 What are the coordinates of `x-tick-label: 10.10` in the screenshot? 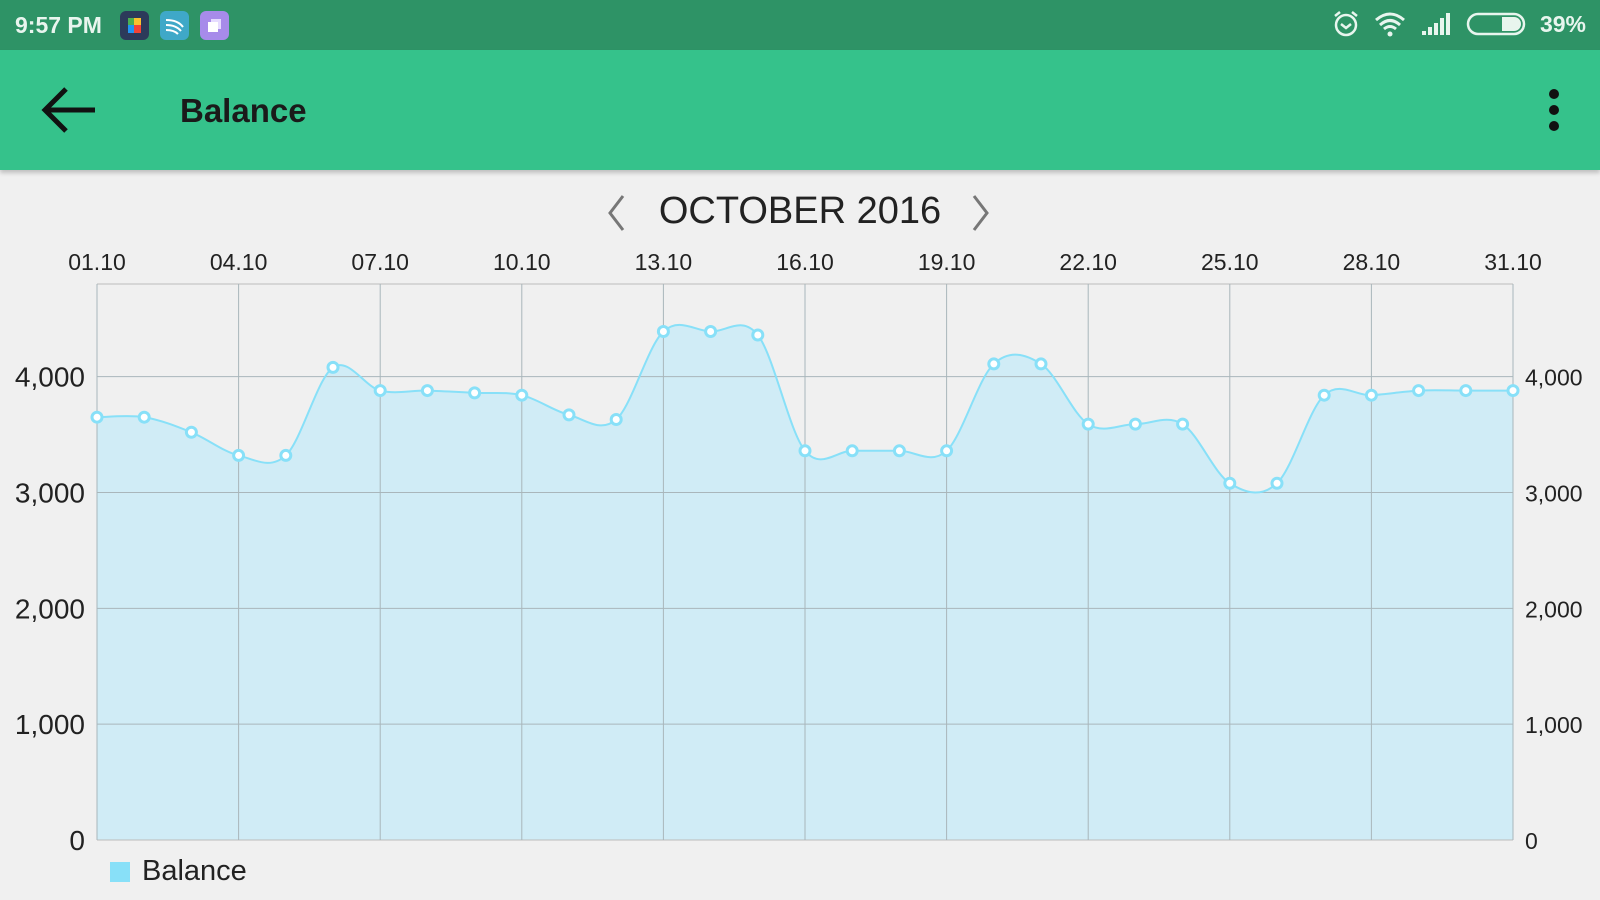 It's located at (522, 262).